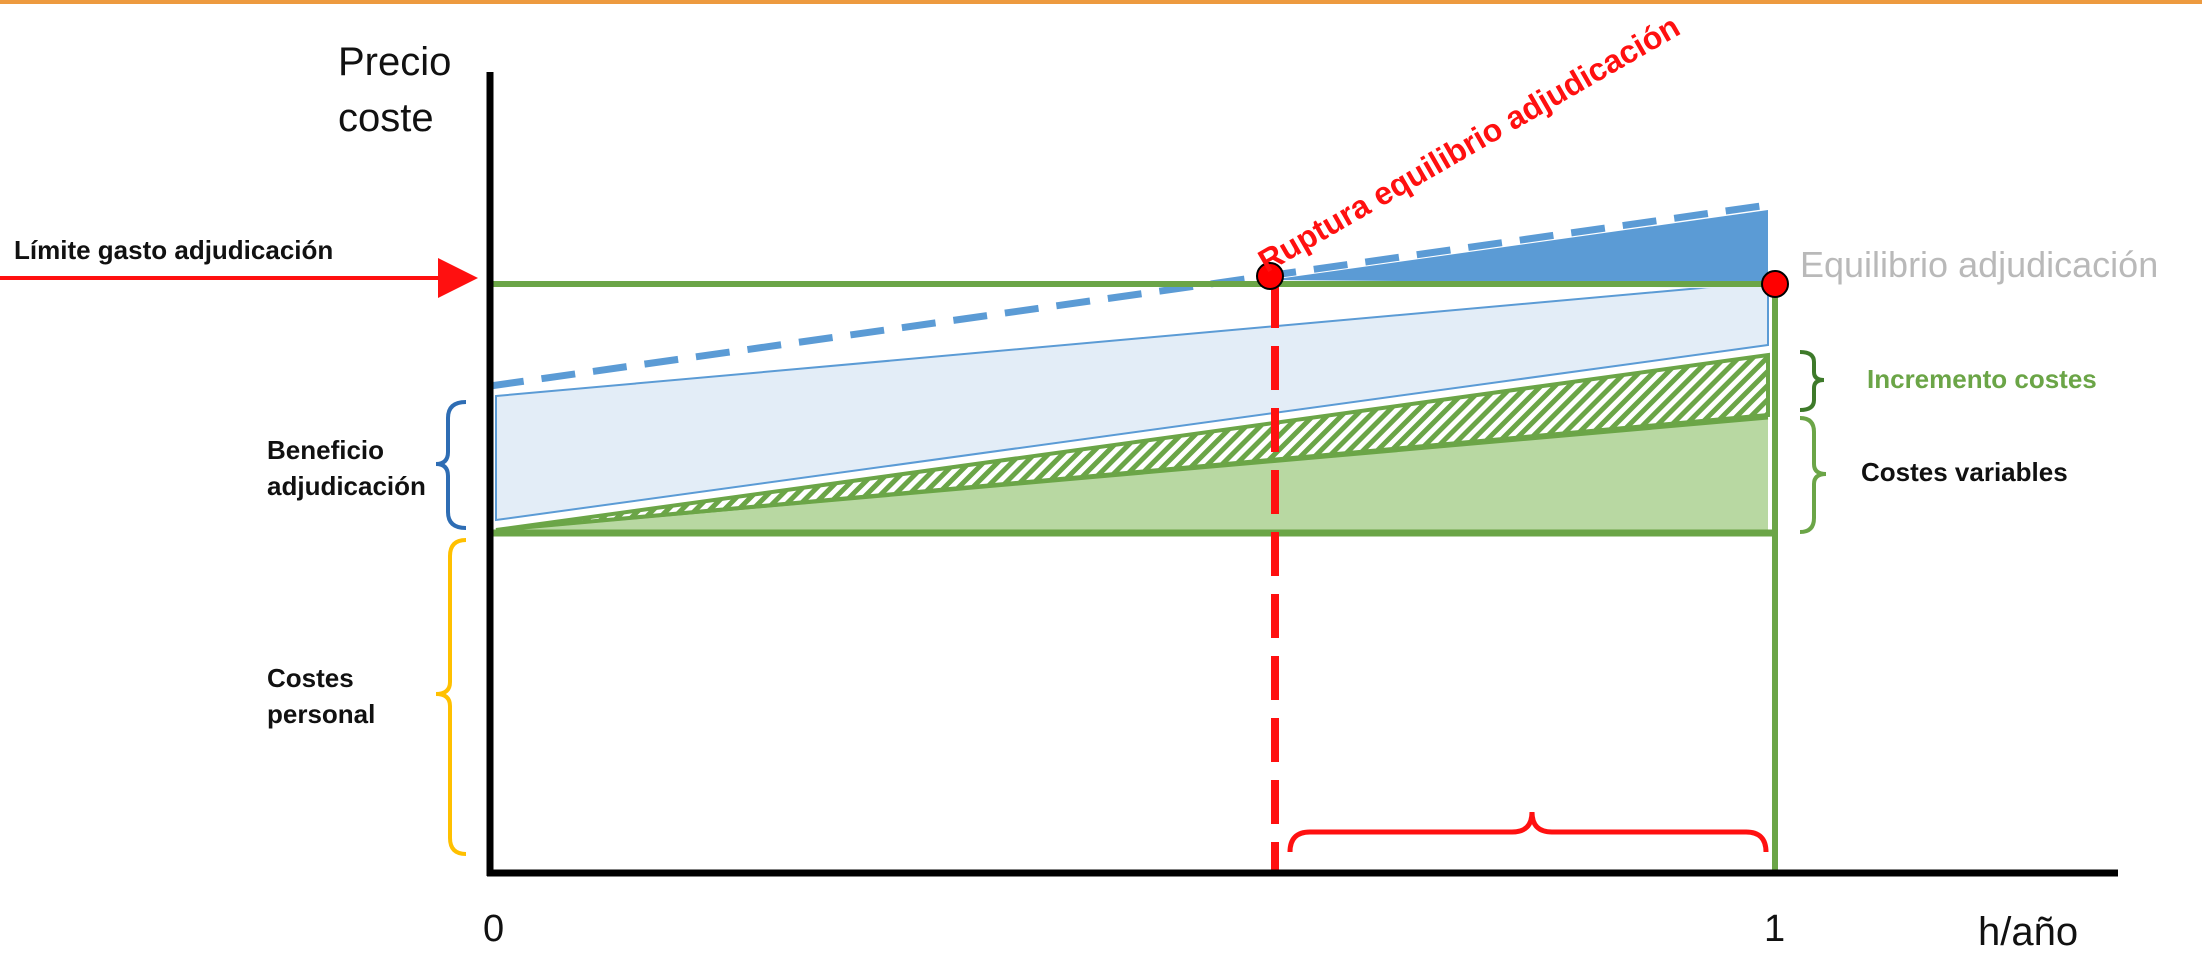 Image resolution: width=2202 pixels, height=966 pixels. Describe the element at coordinates (1129, 295) in the screenshot. I see `precio-dashed-line` at that location.